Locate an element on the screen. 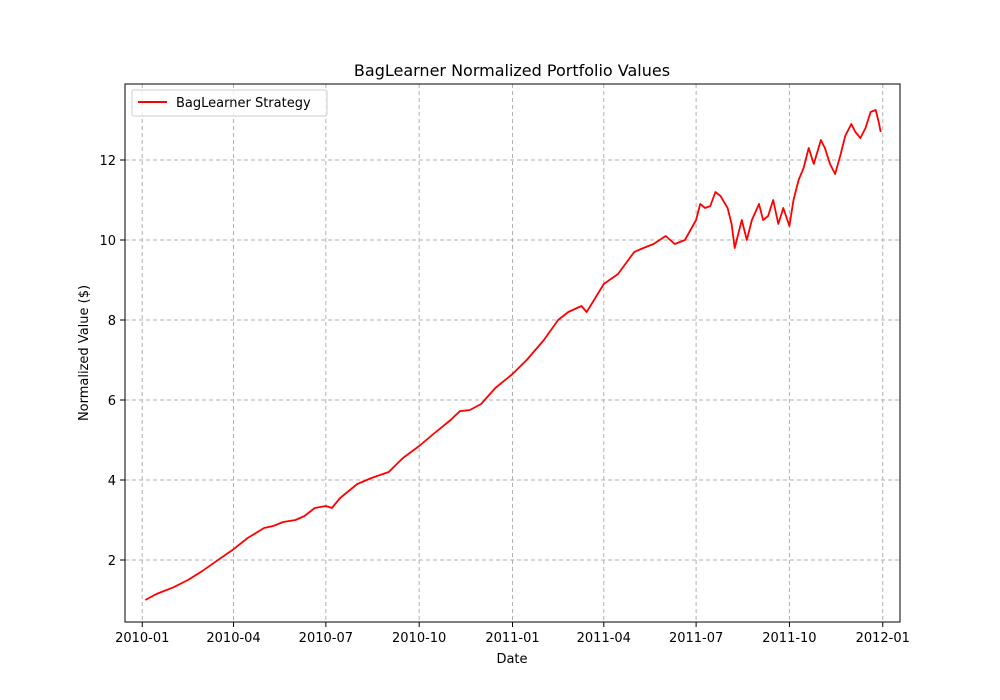 The width and height of the screenshot is (1000, 700). x-axis-label: Date is located at coordinates (511, 659).